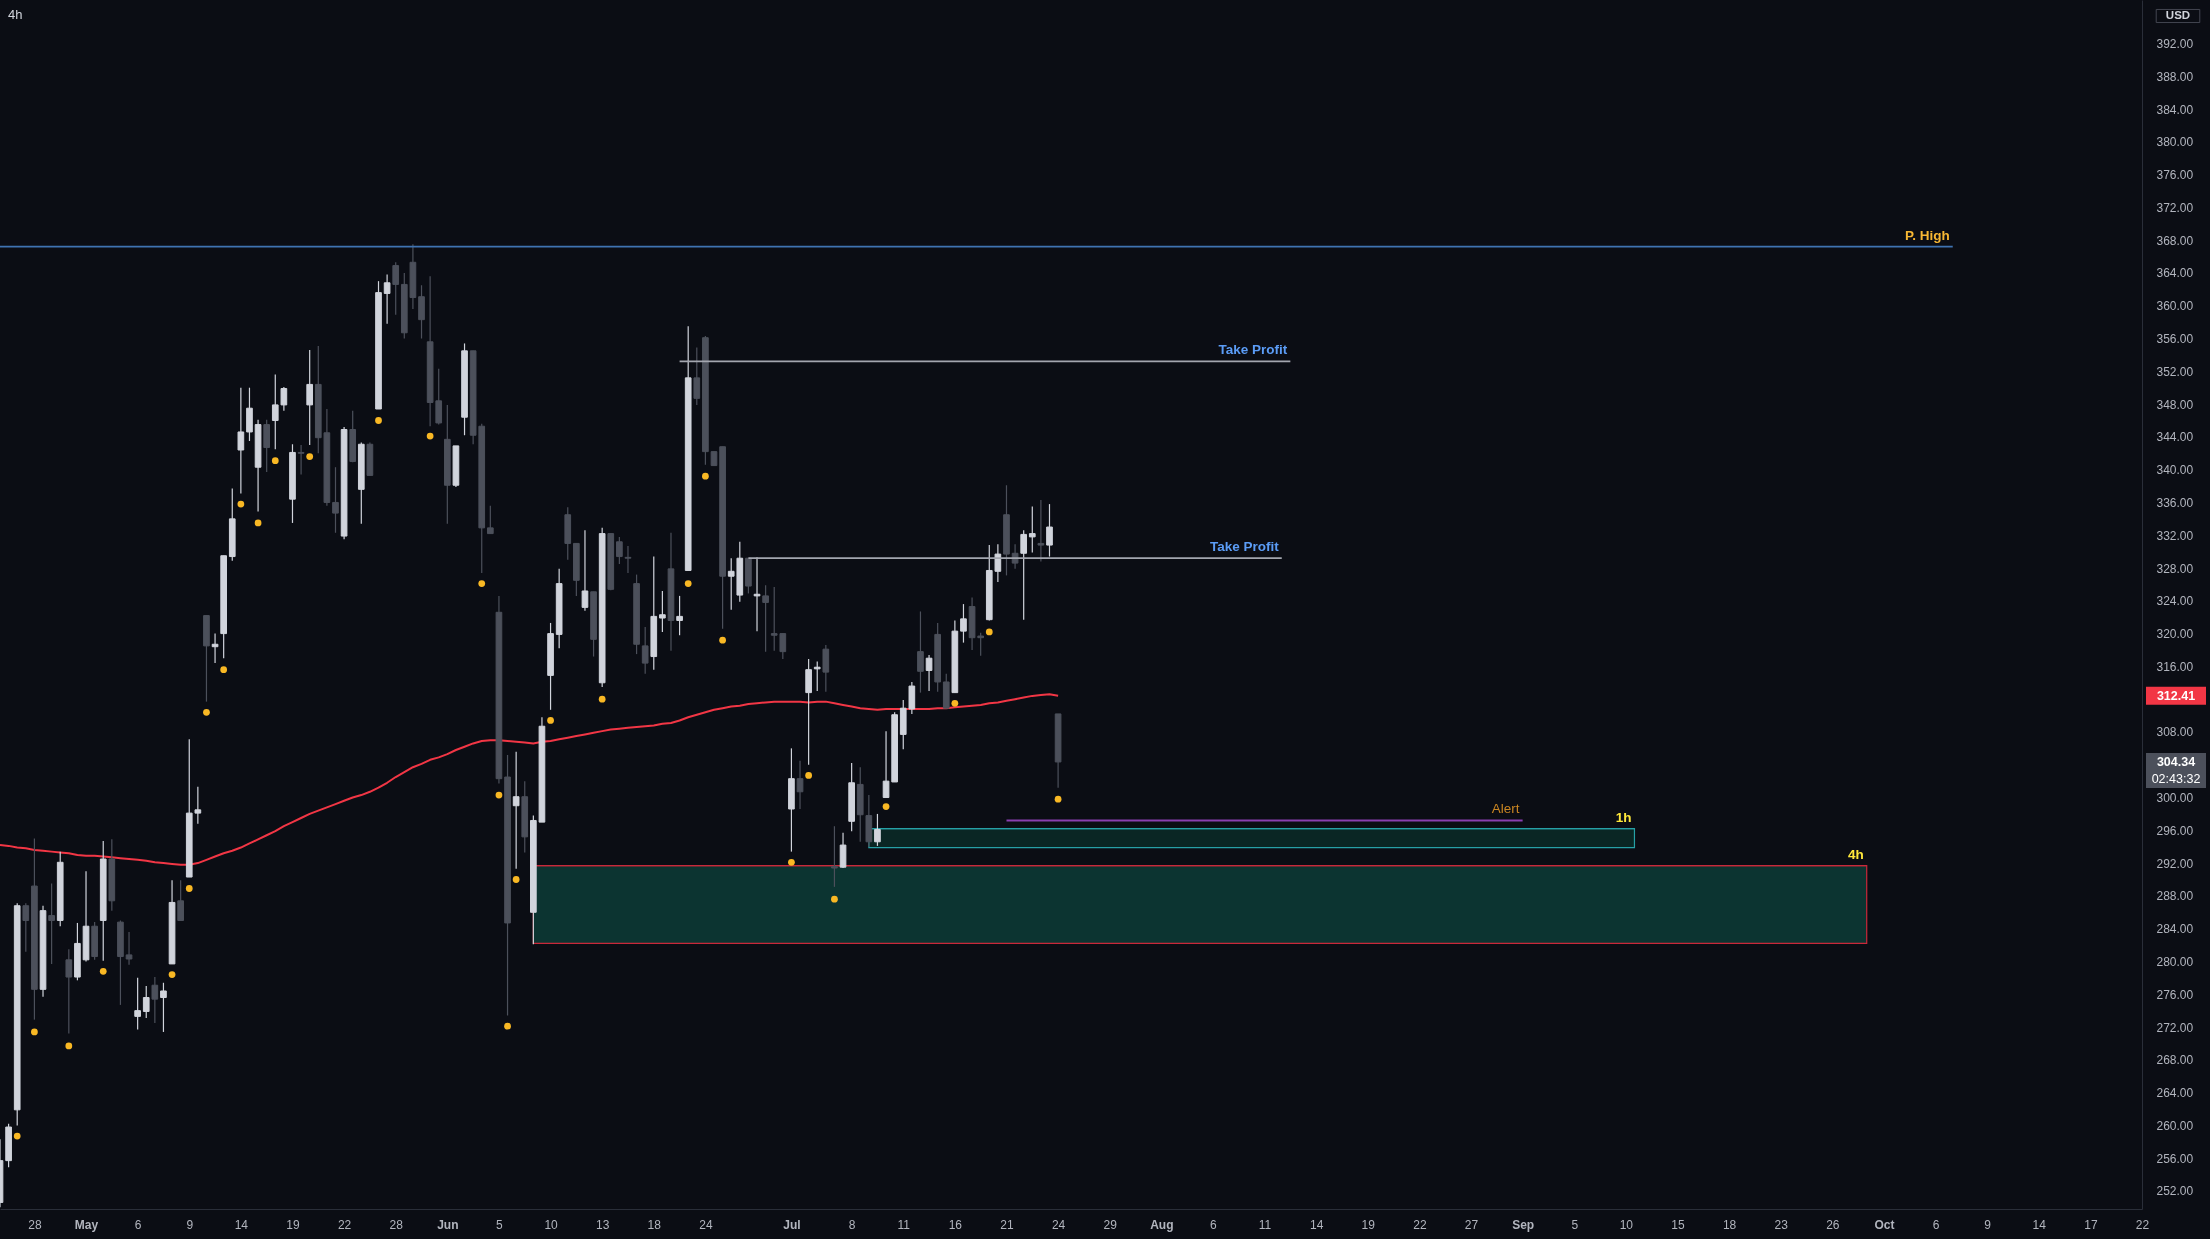  What do you see at coordinates (2175, 1060) in the screenshot?
I see `y-tick-label: 268.00` at bounding box center [2175, 1060].